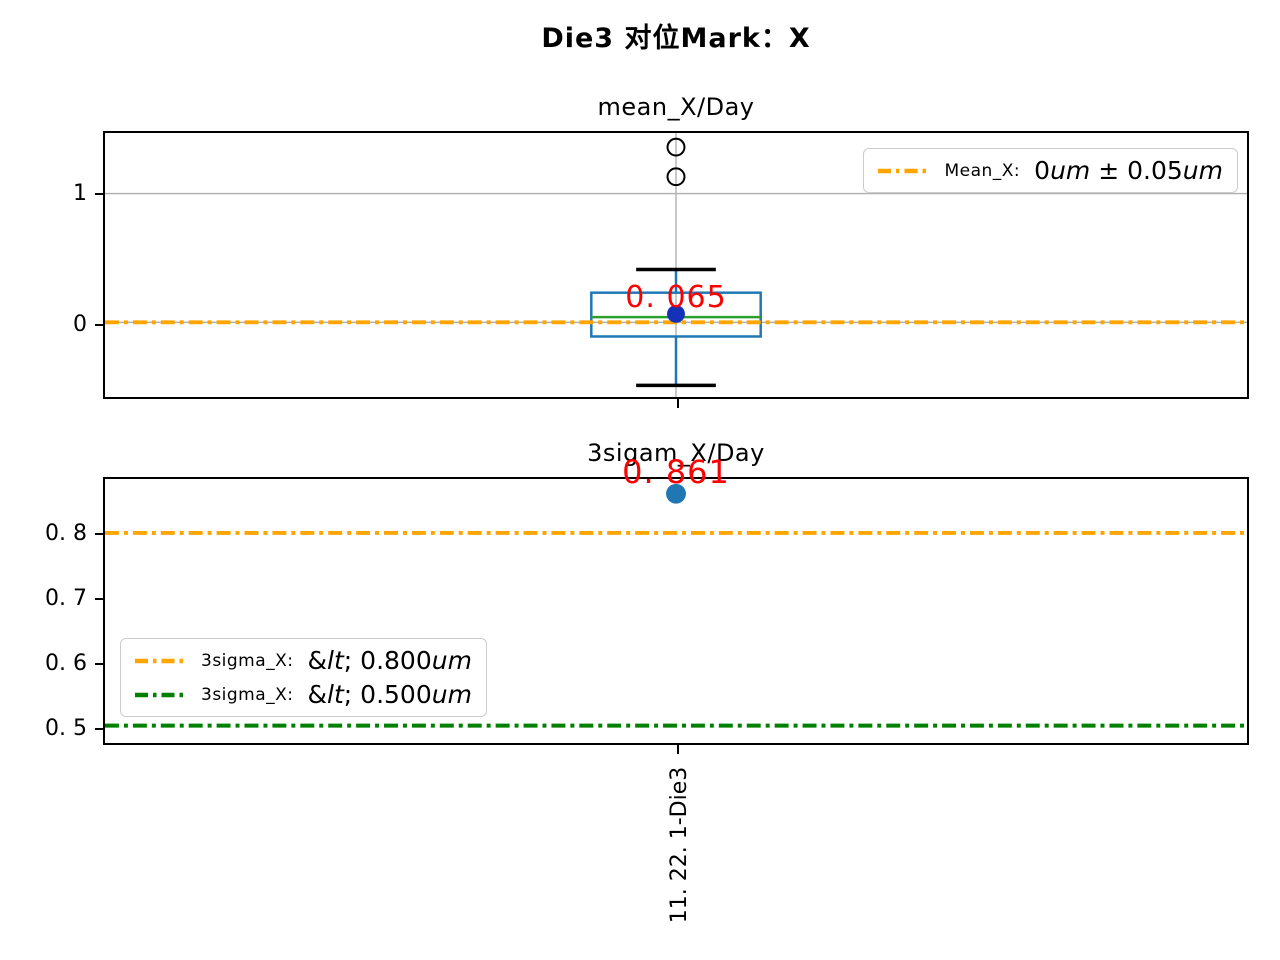 This screenshot has width=1280, height=960. Describe the element at coordinates (389, 694) in the screenshot. I see `legend-label-value: &lt; 0.500um` at that location.